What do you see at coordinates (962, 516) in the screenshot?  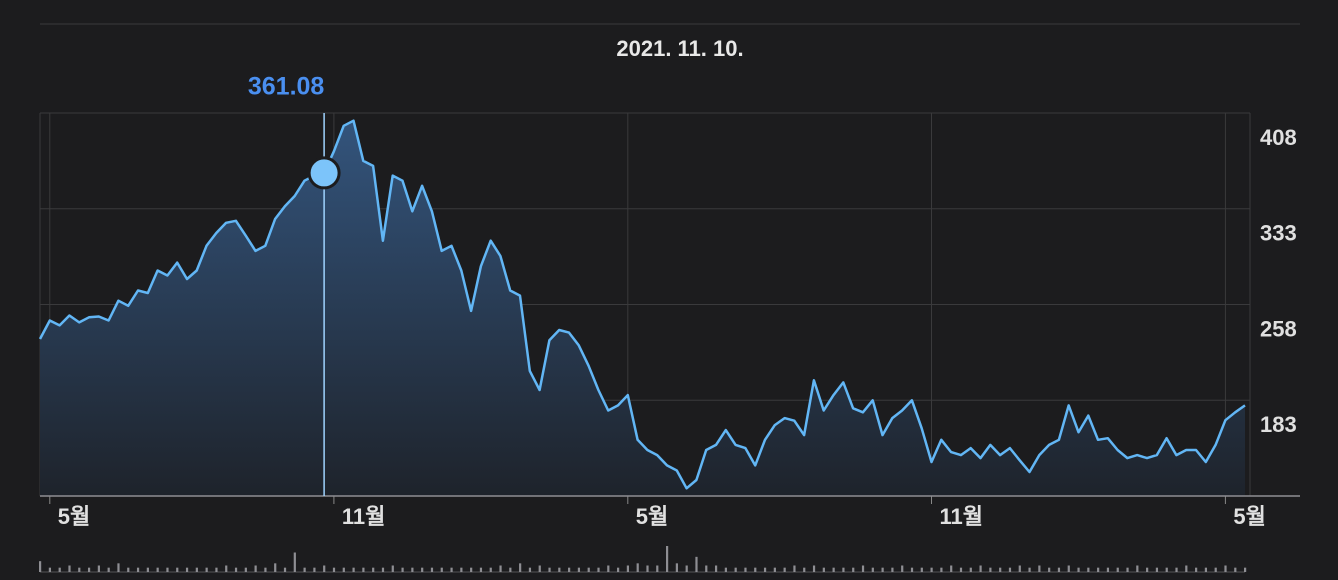 I see `x-tick-label: 11월` at bounding box center [962, 516].